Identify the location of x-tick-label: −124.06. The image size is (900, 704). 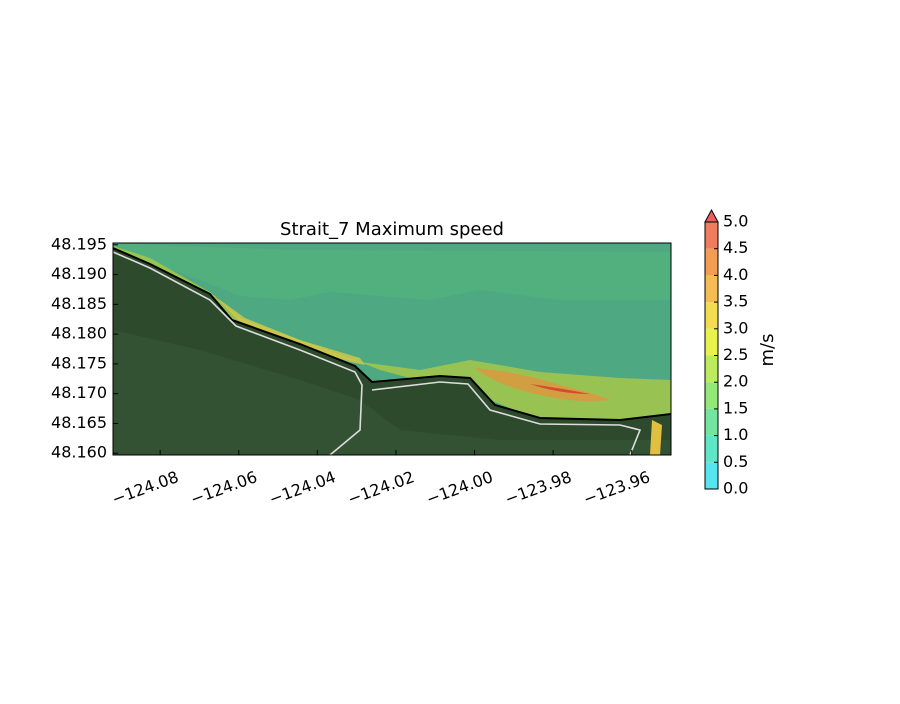
(224, 488).